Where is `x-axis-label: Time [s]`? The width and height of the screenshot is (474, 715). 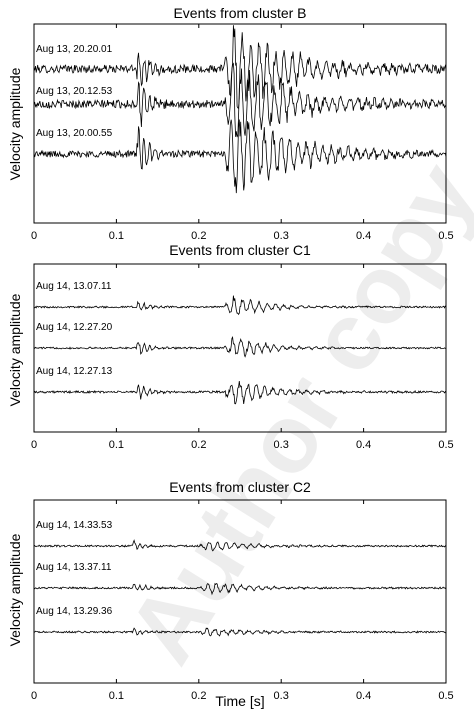
x-axis-label: Time [s] is located at coordinates (239, 701).